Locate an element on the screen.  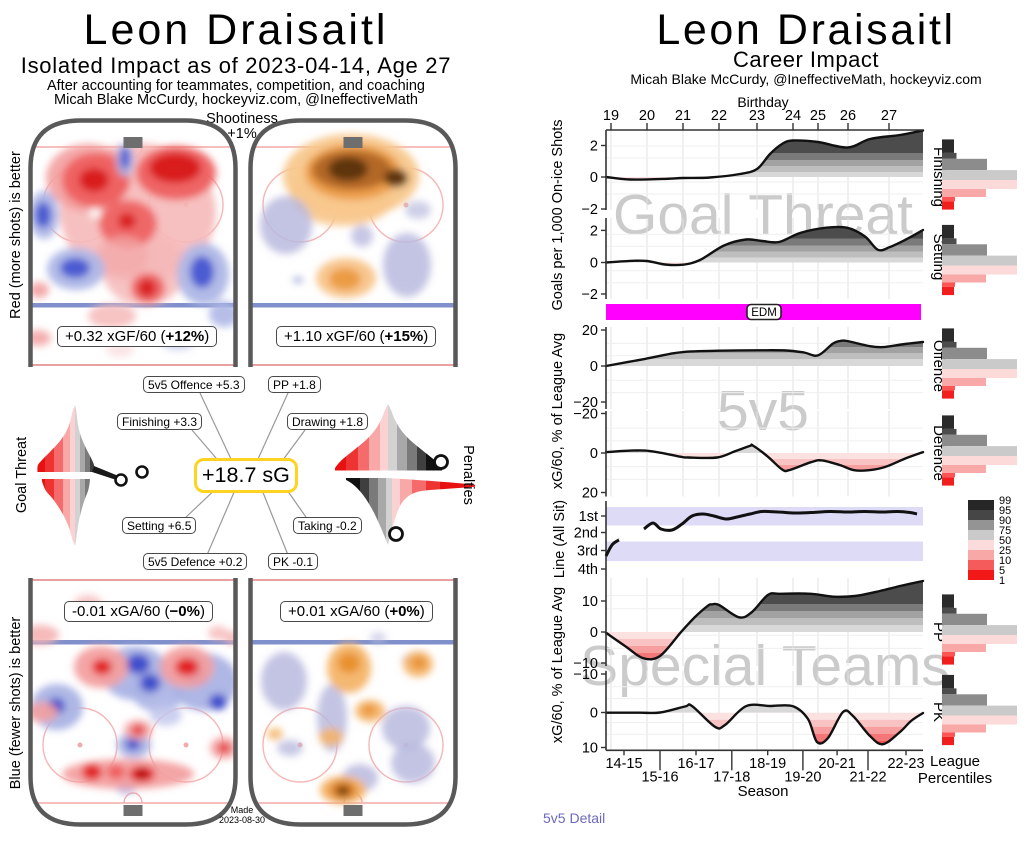
svg-text: 27 is located at coordinates (889, 116).